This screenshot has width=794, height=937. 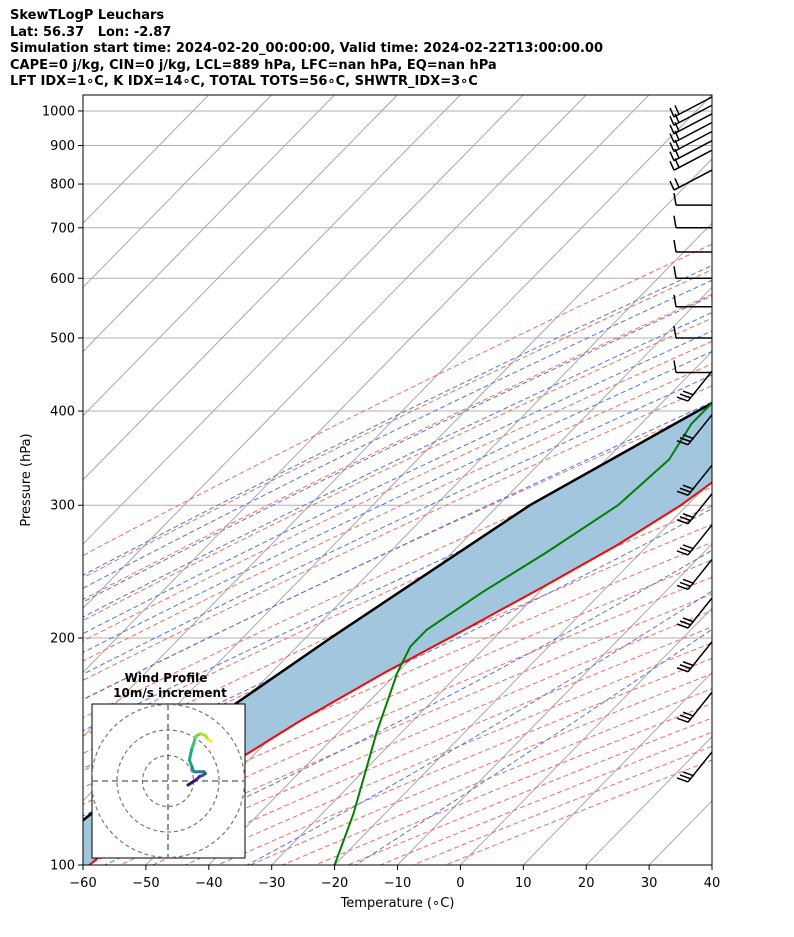 What do you see at coordinates (91, 32) in the screenshot?
I see `station-coordinates: Lat: 56.37 Lon: -2.87` at bounding box center [91, 32].